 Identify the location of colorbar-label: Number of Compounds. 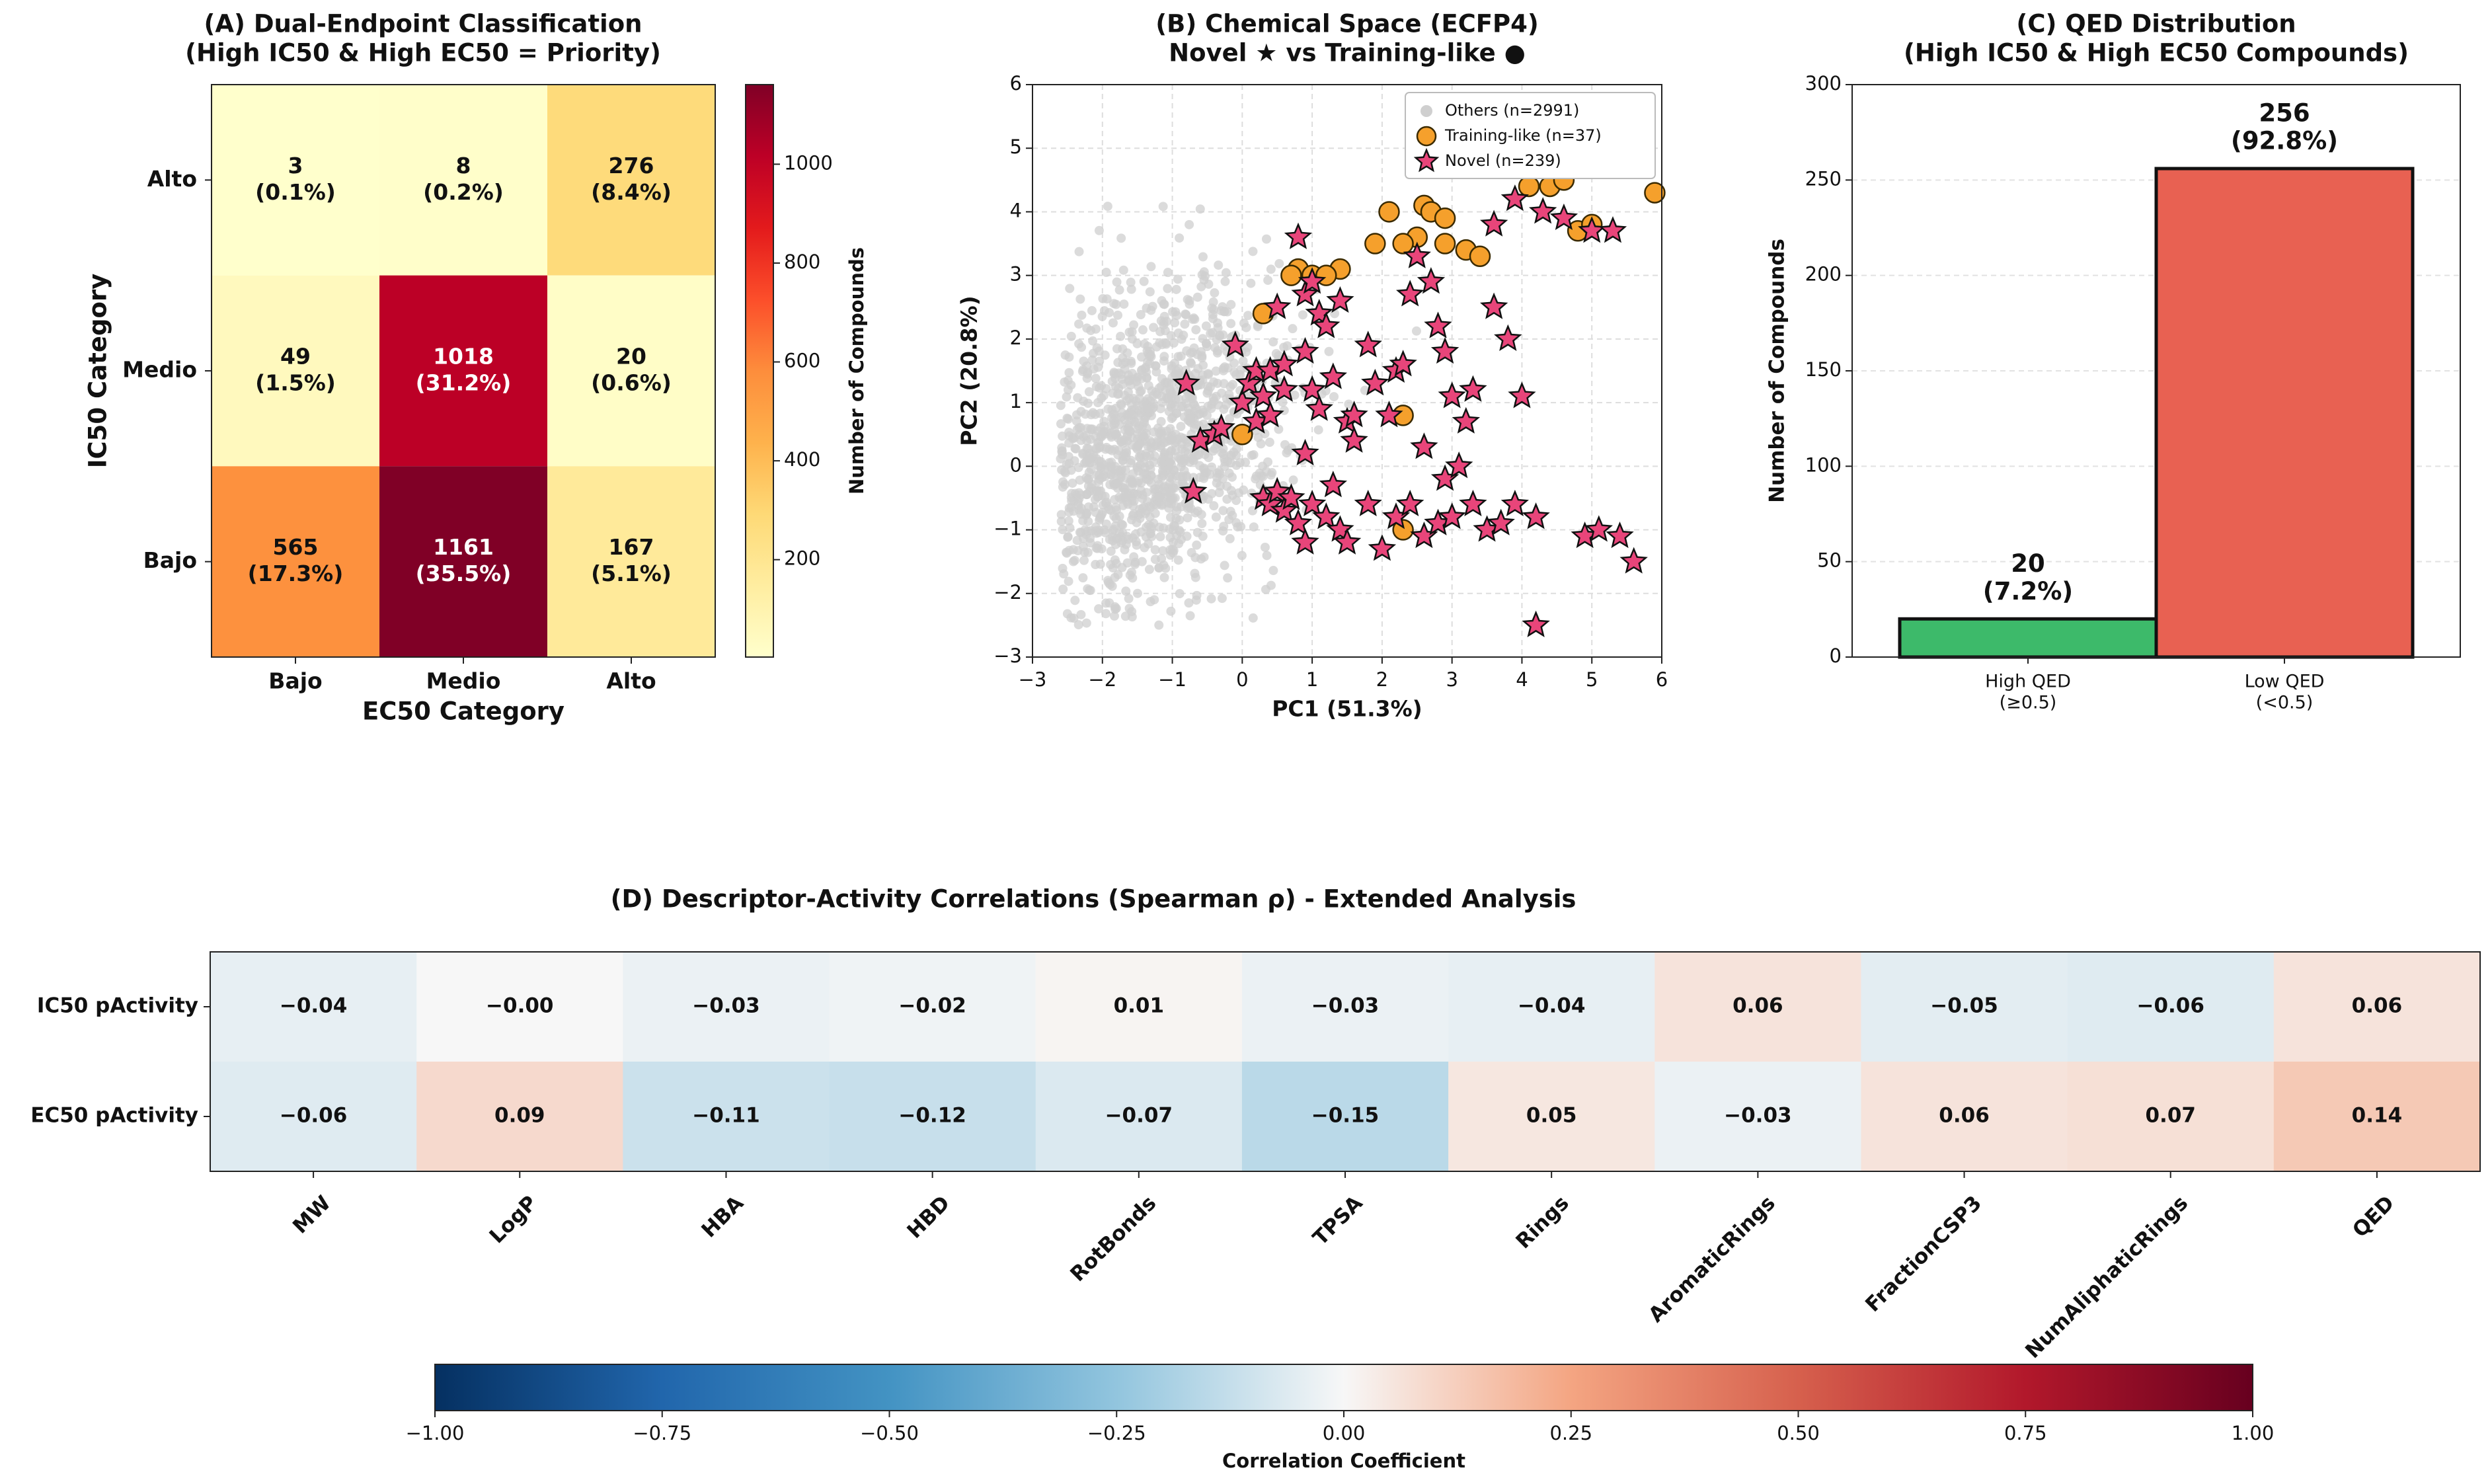
(856, 370).